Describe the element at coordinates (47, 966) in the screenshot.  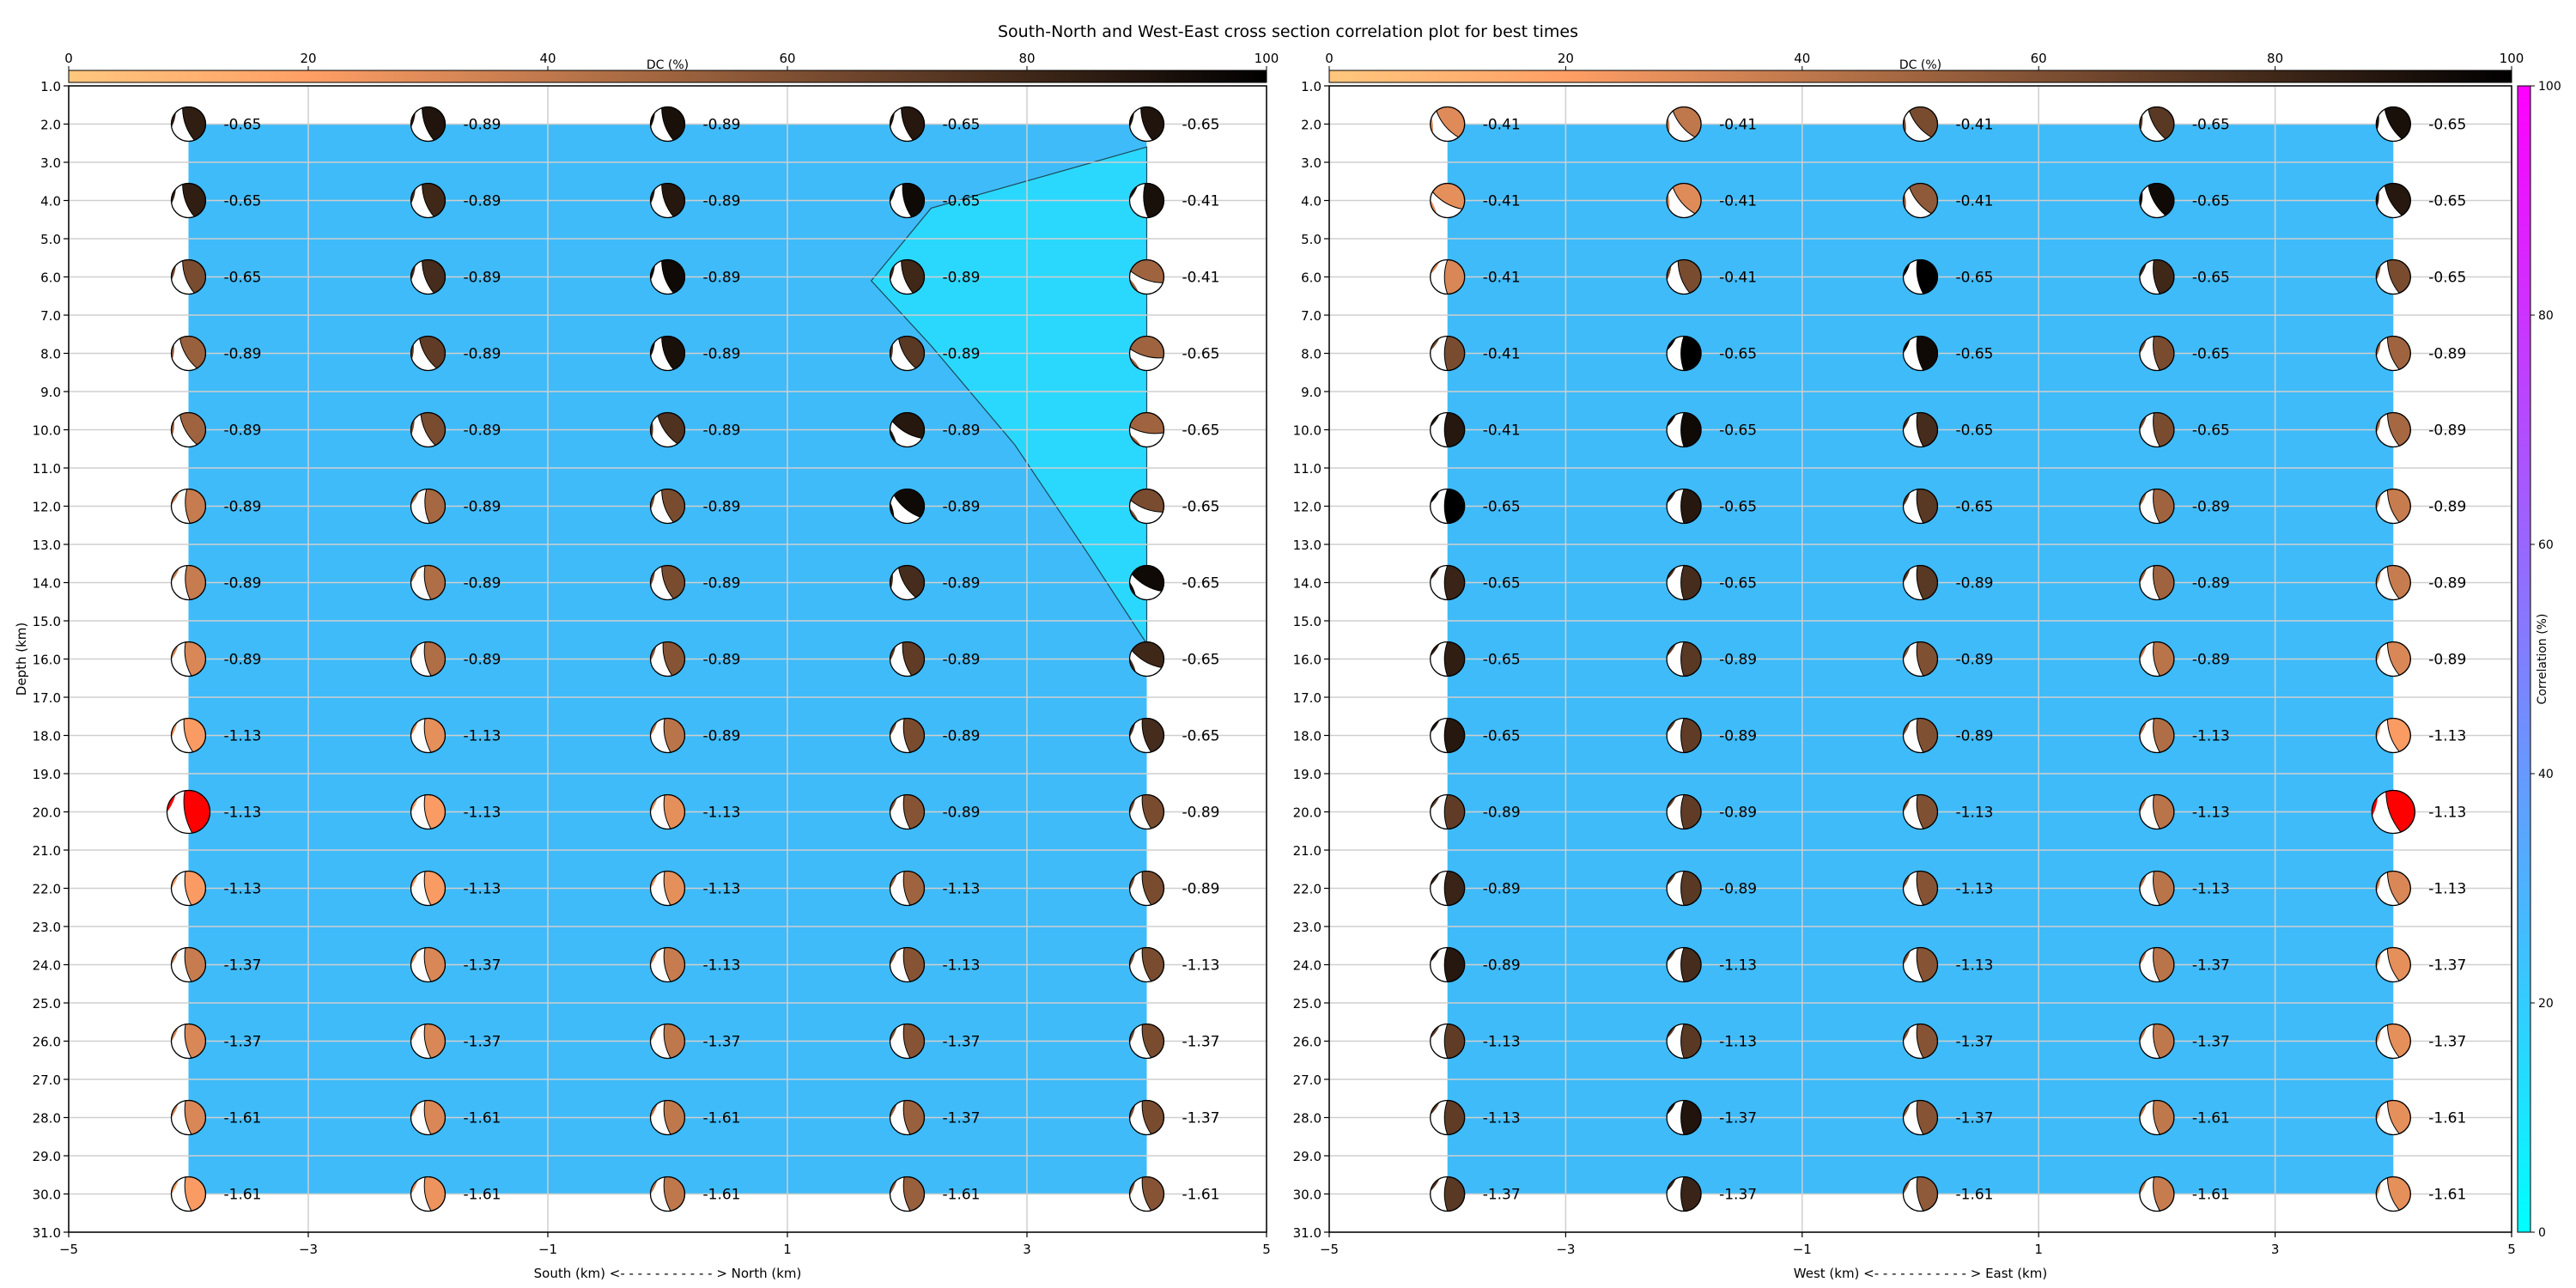
I see `y-tick-label: 24.0` at that location.